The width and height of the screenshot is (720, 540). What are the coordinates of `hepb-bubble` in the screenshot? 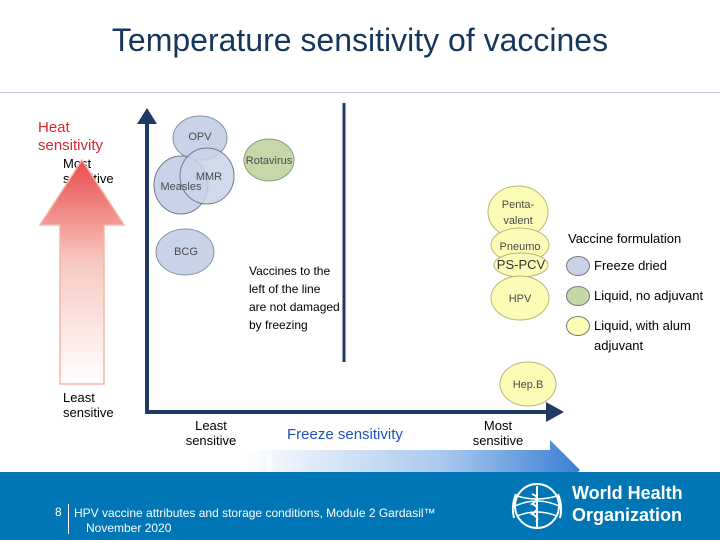 It's located at (528, 384).